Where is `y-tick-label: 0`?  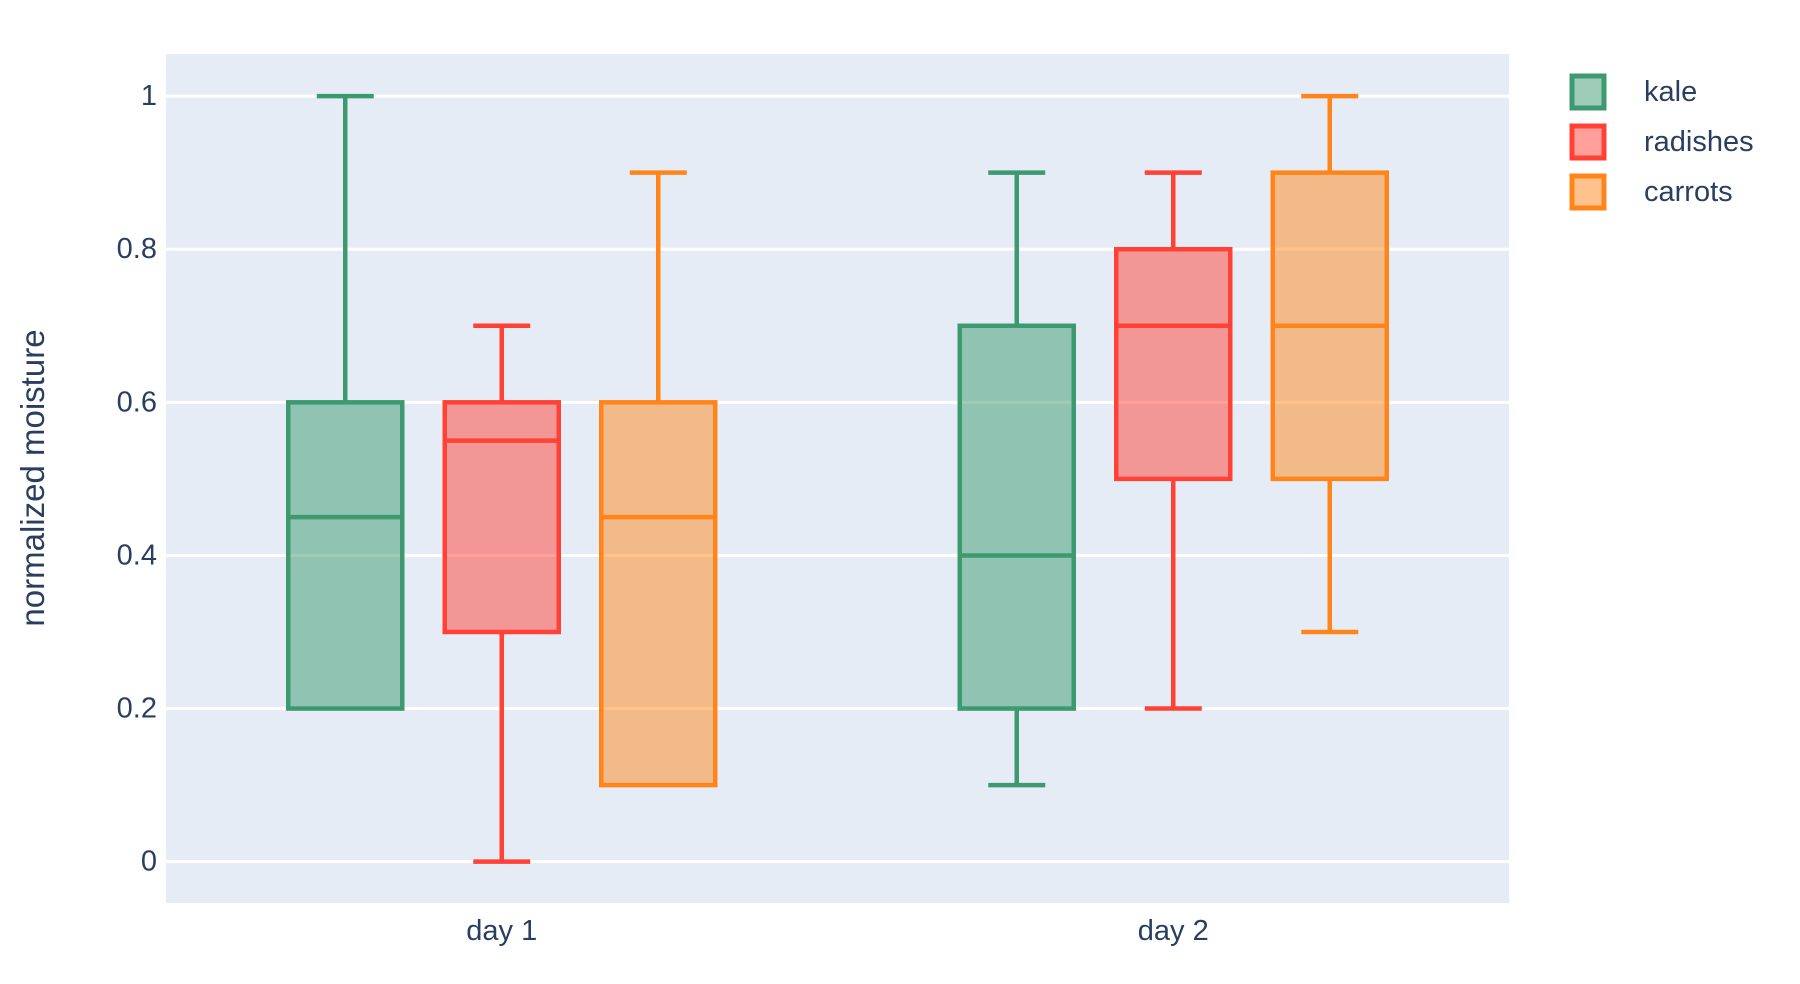
y-tick-label: 0 is located at coordinates (149, 862).